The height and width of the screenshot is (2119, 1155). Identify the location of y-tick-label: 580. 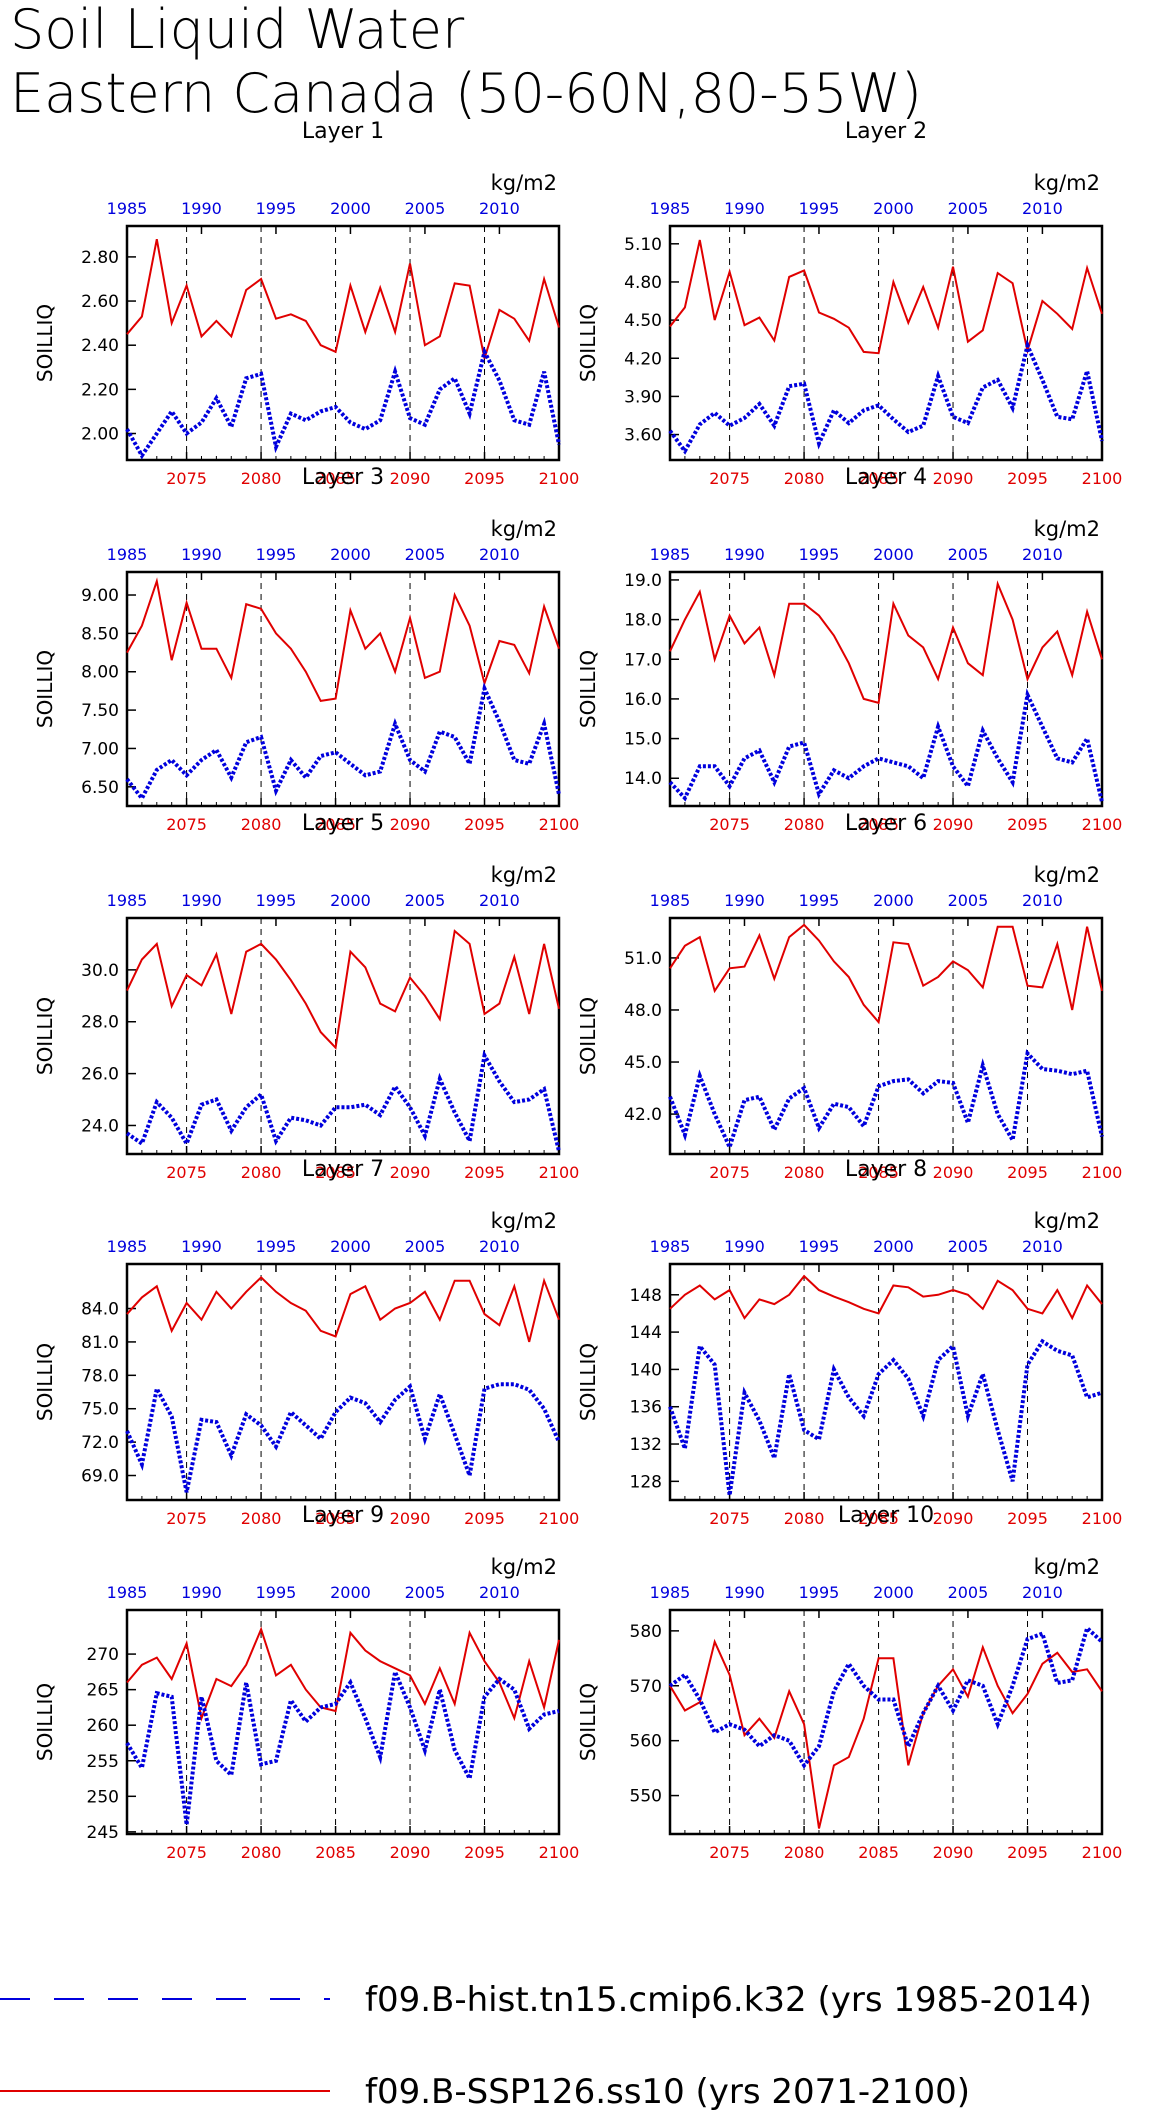
(646, 1632).